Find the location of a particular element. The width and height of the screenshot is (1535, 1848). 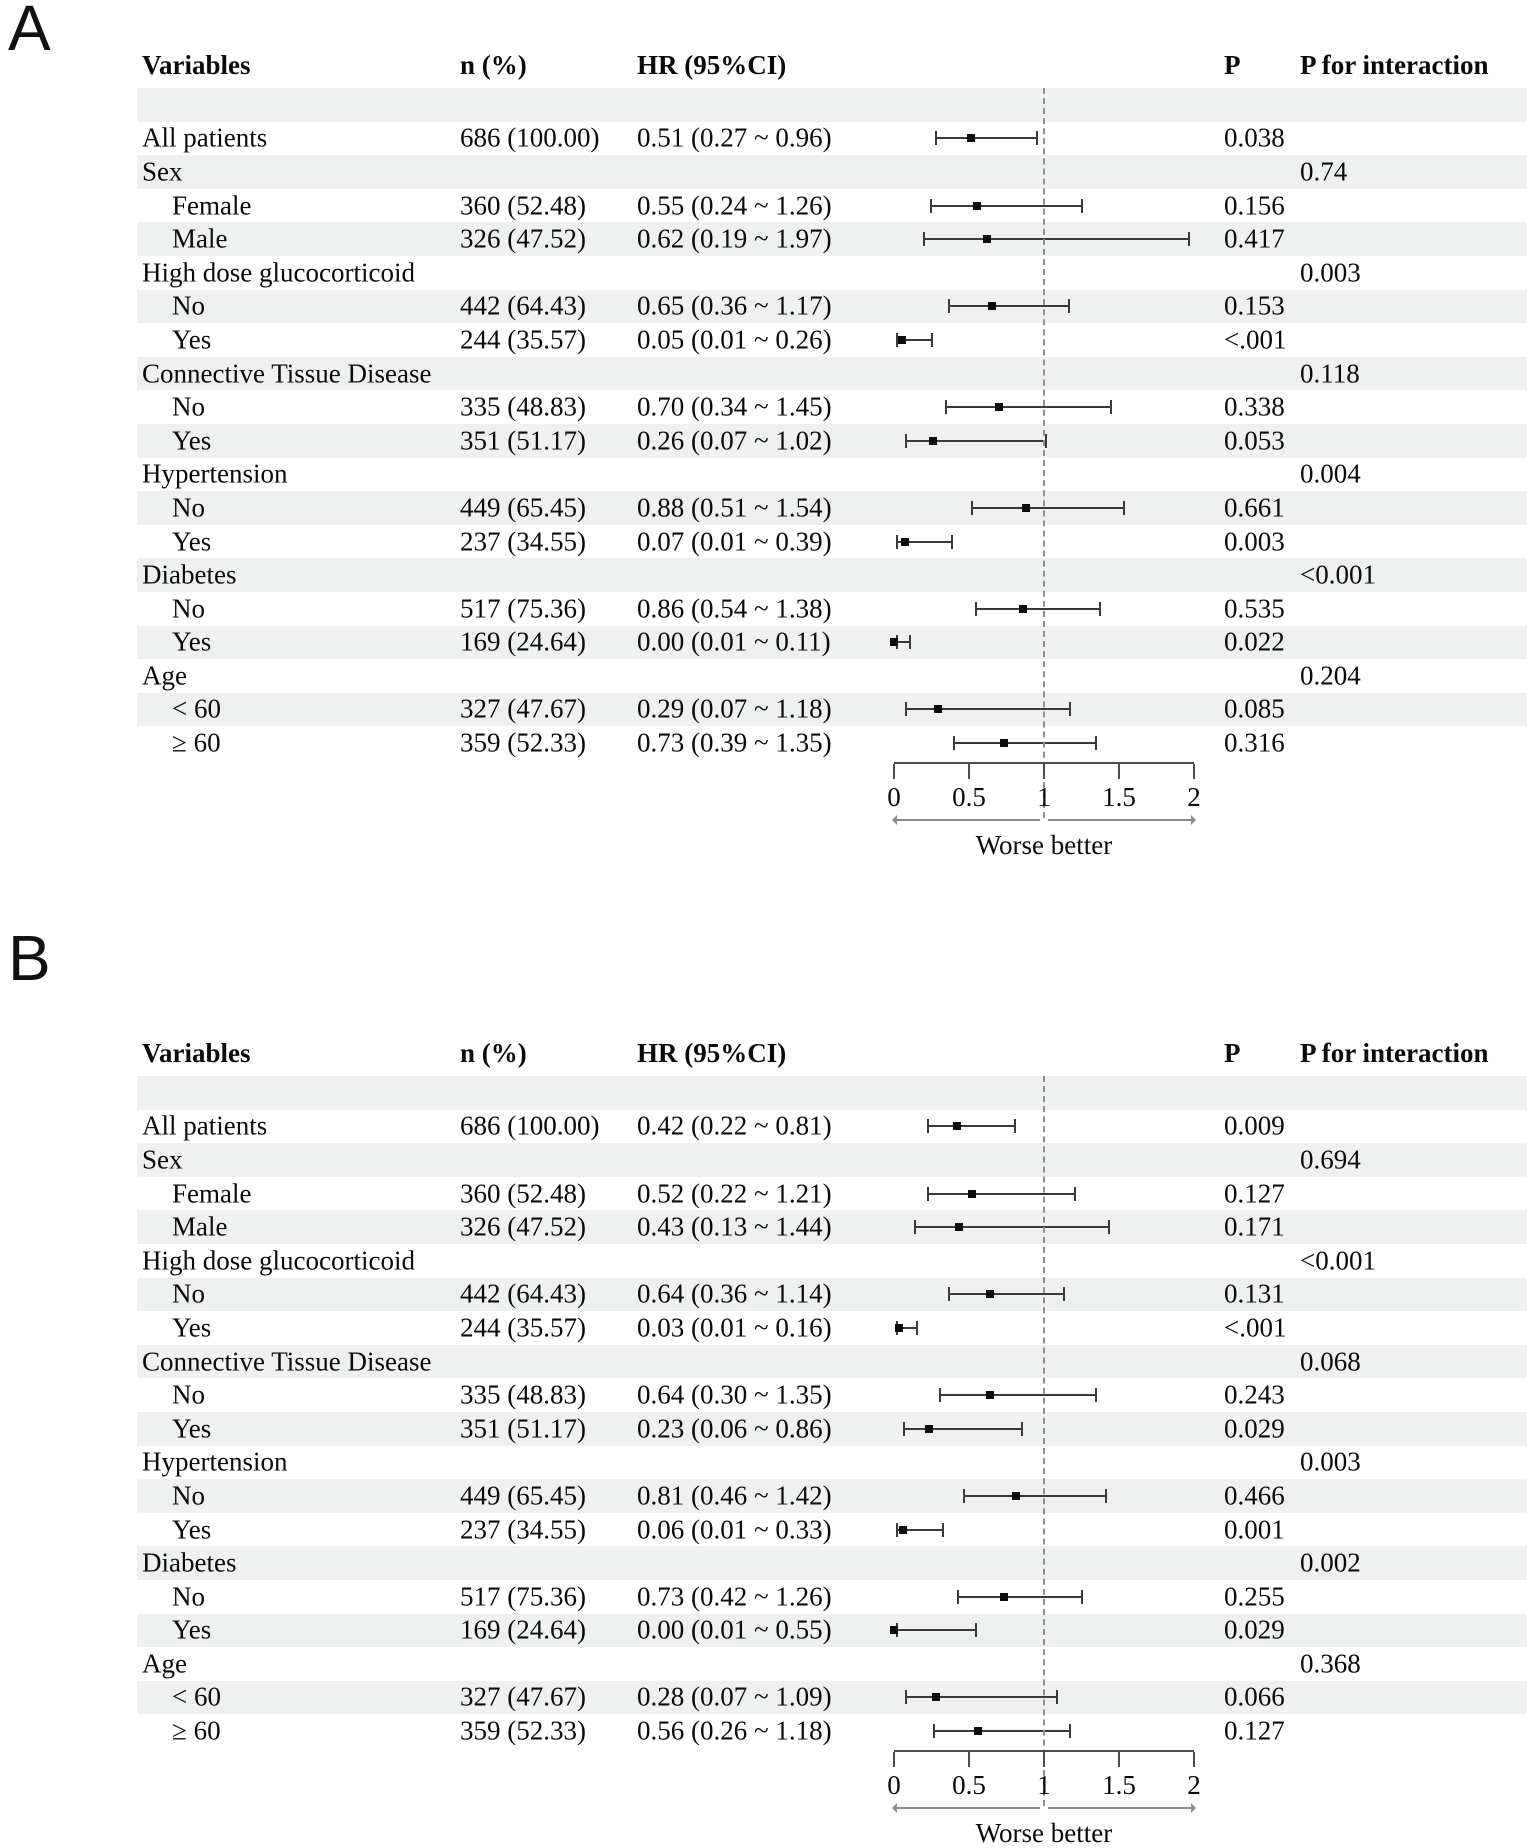

row-hr-ci-text: 0.64 (0.30 ~ 1.35) is located at coordinates (734, 1394).